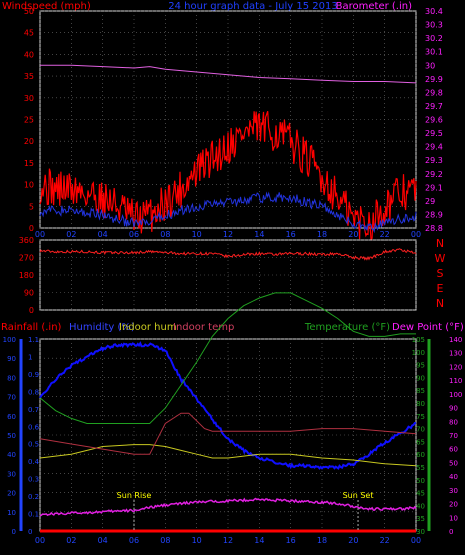 The image size is (465, 555). I want to click on temperature-tick-label: 65, so click(420, 442).